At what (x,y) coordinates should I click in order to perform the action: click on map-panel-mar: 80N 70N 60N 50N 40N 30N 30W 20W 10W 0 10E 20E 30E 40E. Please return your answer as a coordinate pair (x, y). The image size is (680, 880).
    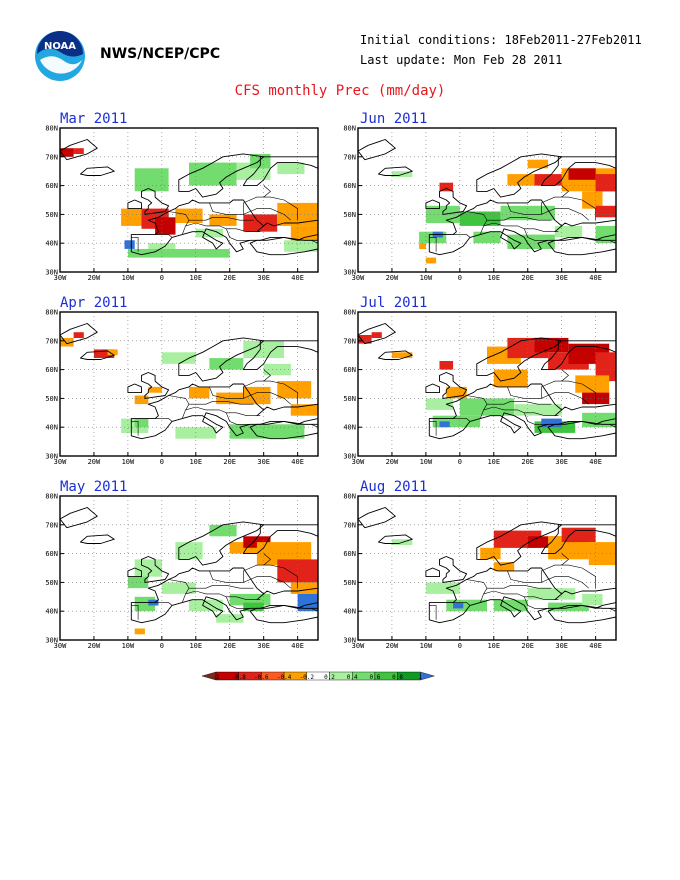
    Looking at the image, I should click on (182, 203).